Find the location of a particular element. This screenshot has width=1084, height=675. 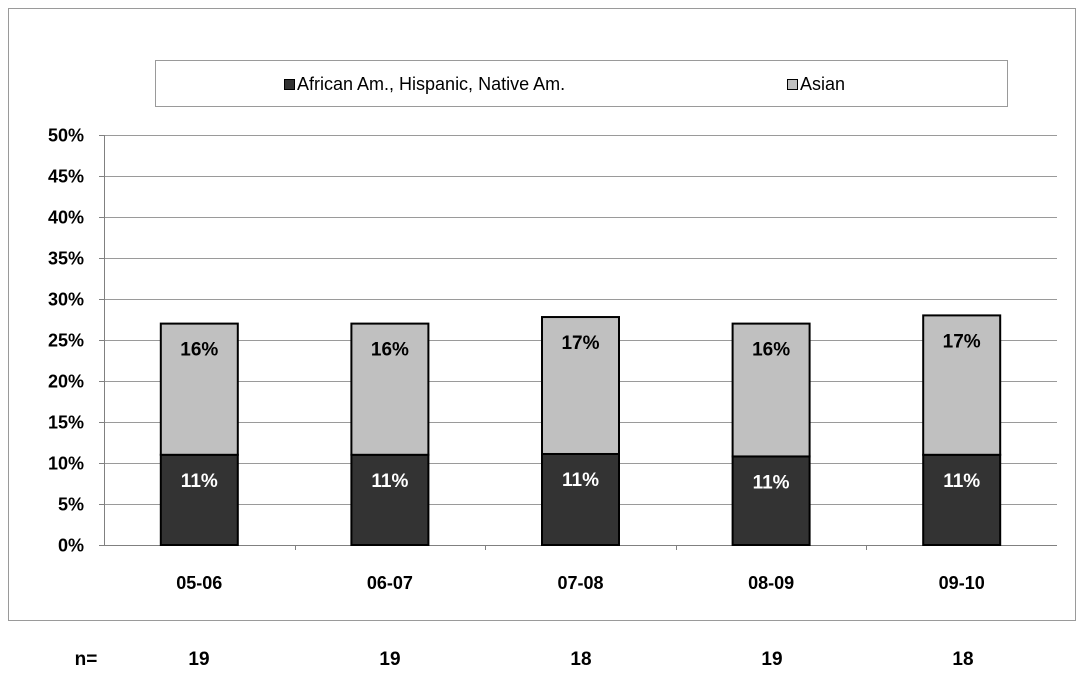

legend-item-series-2: Asian is located at coordinates (816, 84).